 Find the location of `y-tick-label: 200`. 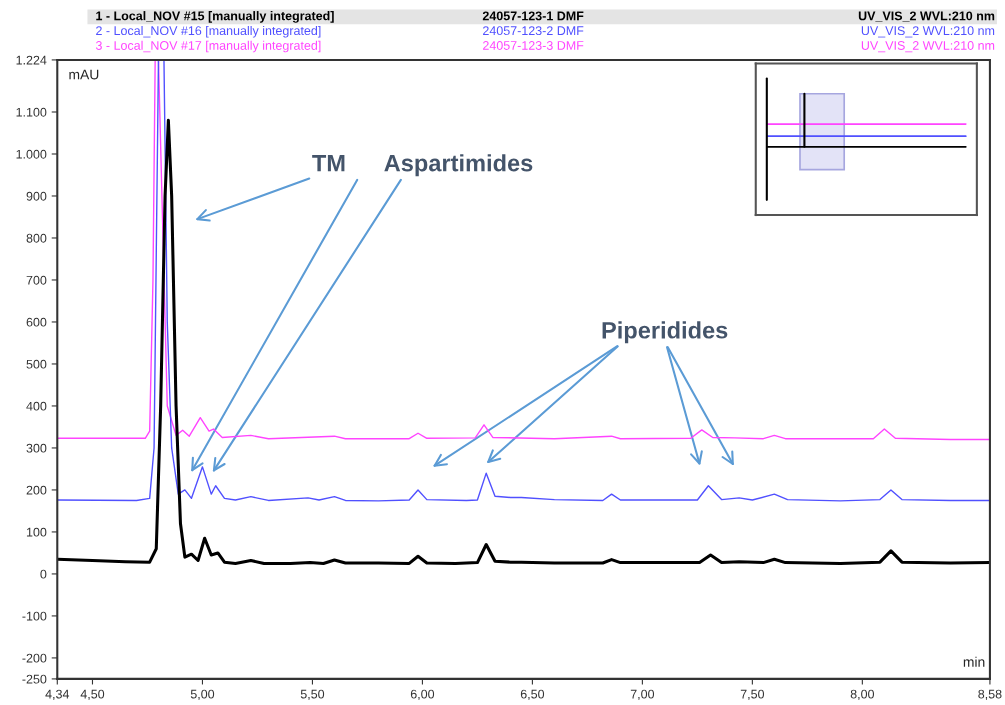

y-tick-label: 200 is located at coordinates (36, 490).